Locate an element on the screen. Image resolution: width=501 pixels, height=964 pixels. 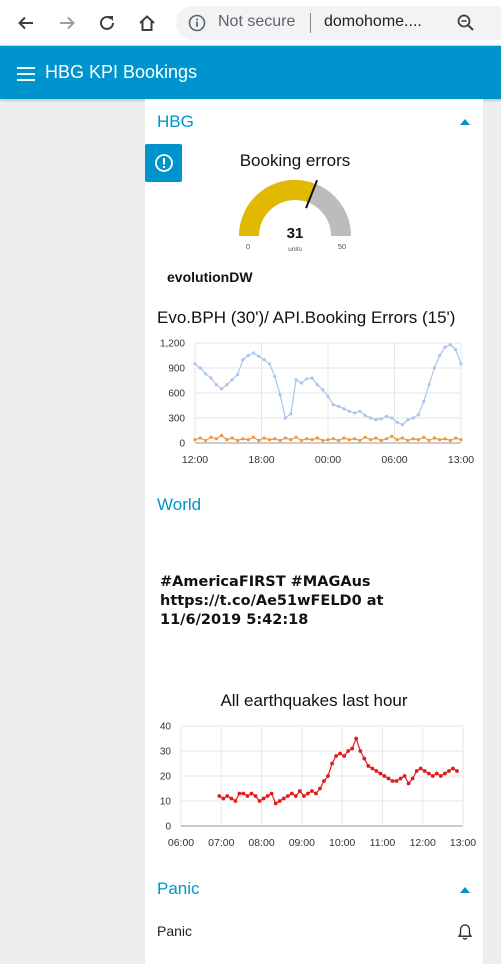
y-tick-label: 10 is located at coordinates (166, 802).